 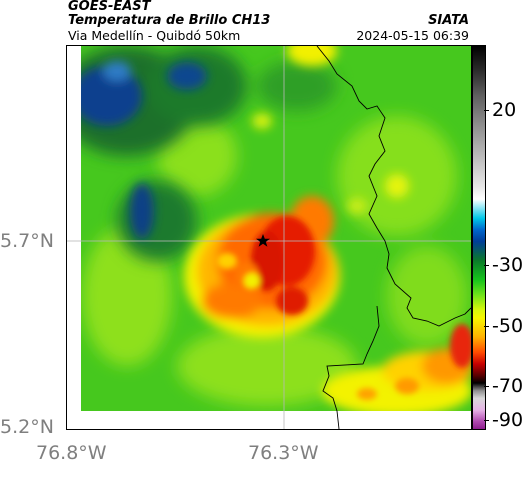 What do you see at coordinates (508, 420) in the screenshot?
I see `colorbar-label-minus-90: -90` at bounding box center [508, 420].